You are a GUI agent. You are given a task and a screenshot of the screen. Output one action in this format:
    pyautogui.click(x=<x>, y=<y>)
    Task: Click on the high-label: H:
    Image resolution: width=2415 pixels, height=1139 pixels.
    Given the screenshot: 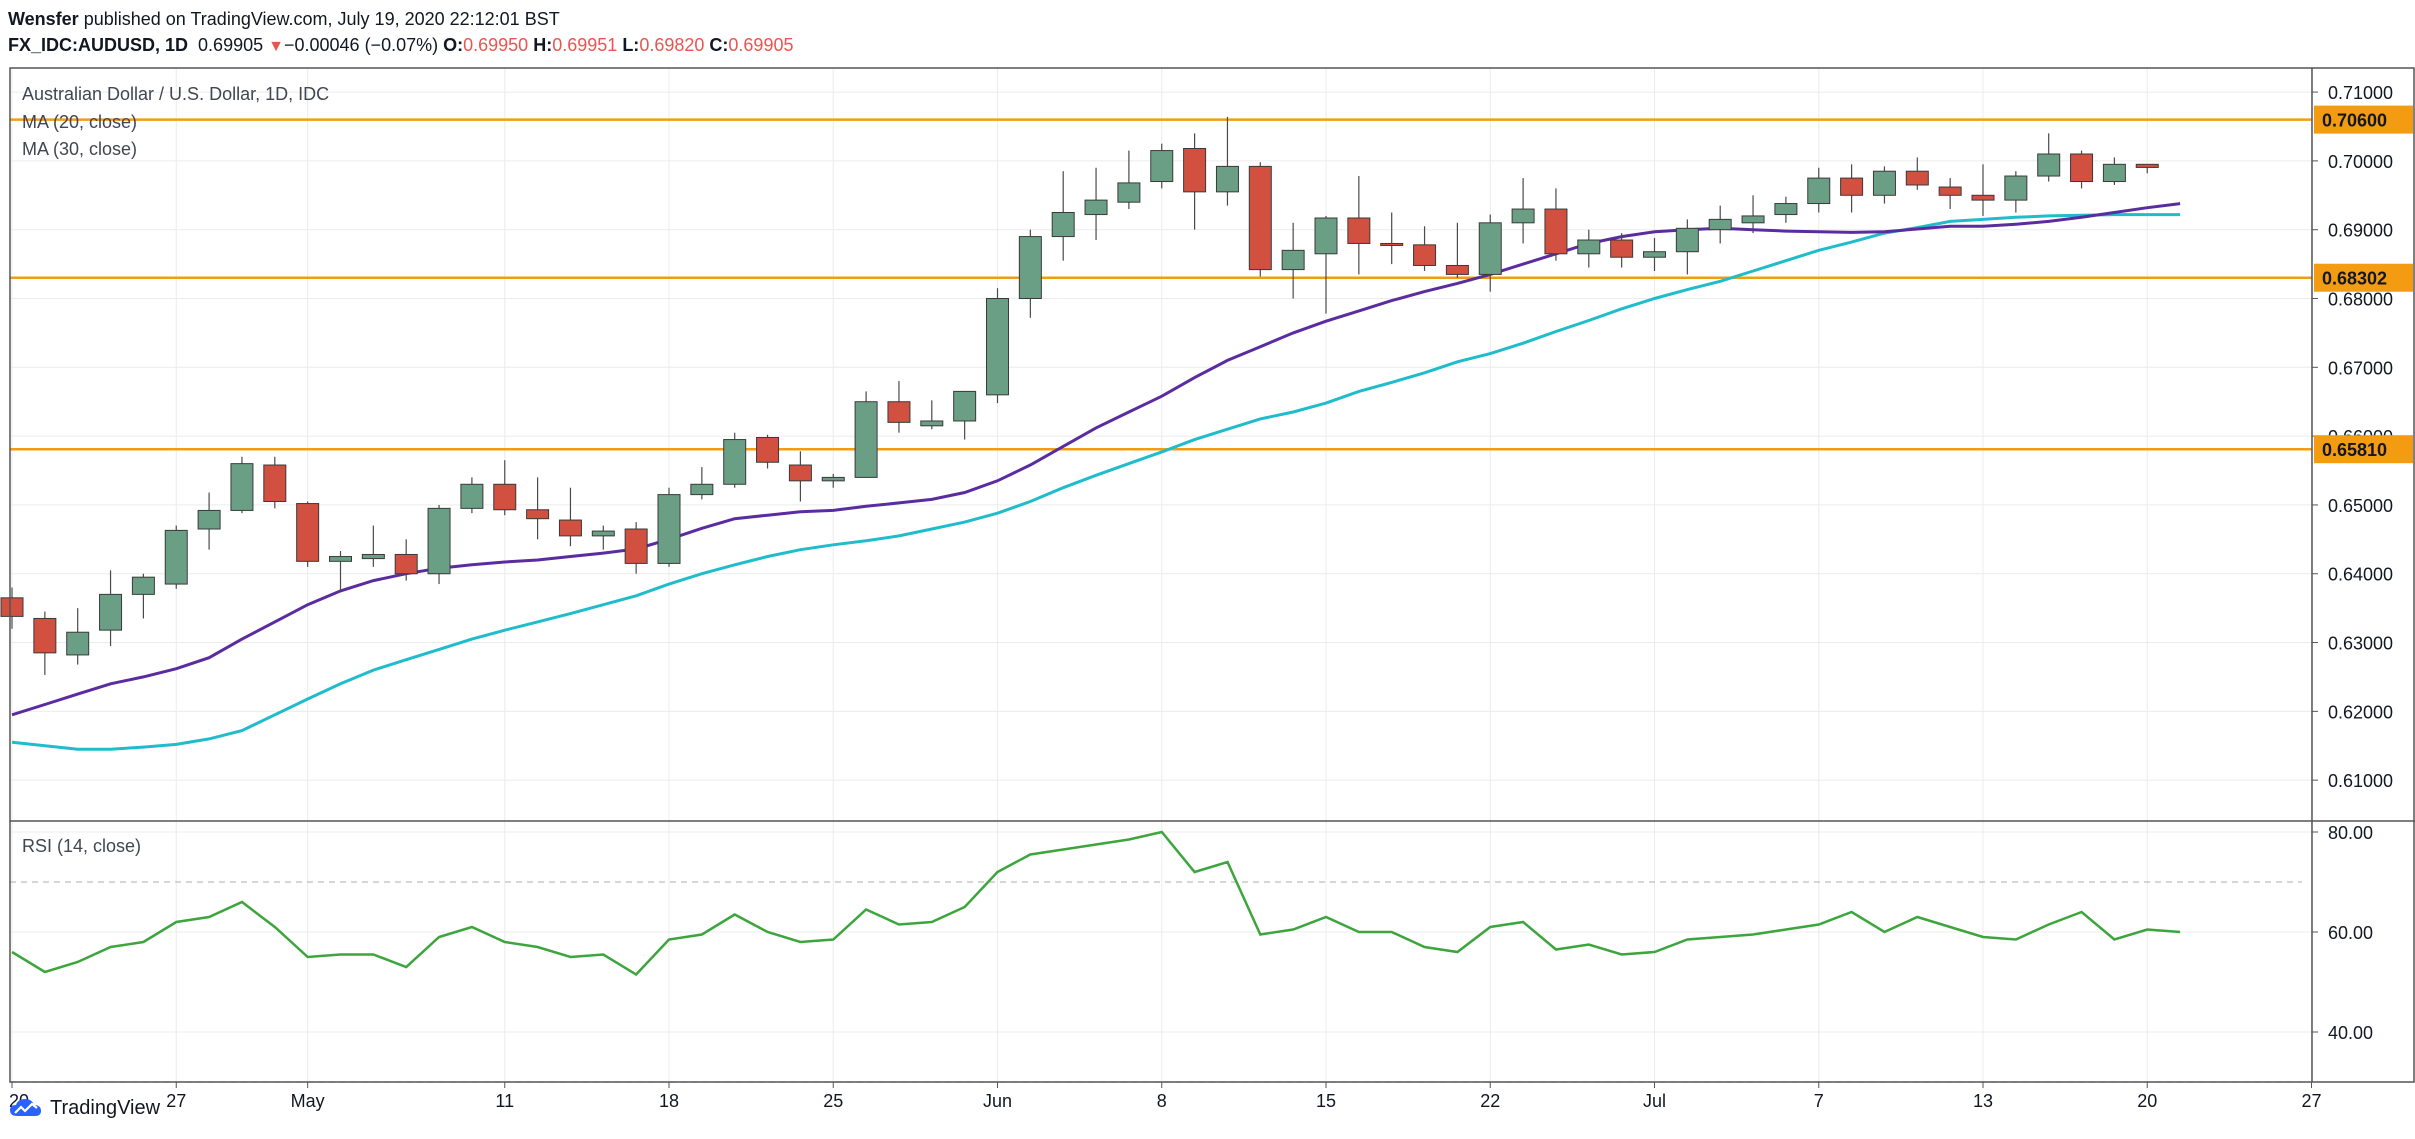 What is the action you would take?
    pyautogui.click(x=543, y=45)
    